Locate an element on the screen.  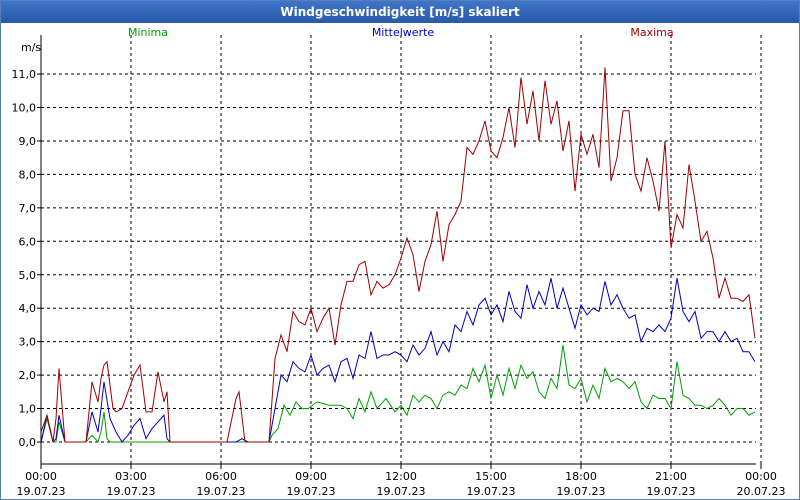
legend-entry-maxima: Maxima is located at coordinates (651, 32).